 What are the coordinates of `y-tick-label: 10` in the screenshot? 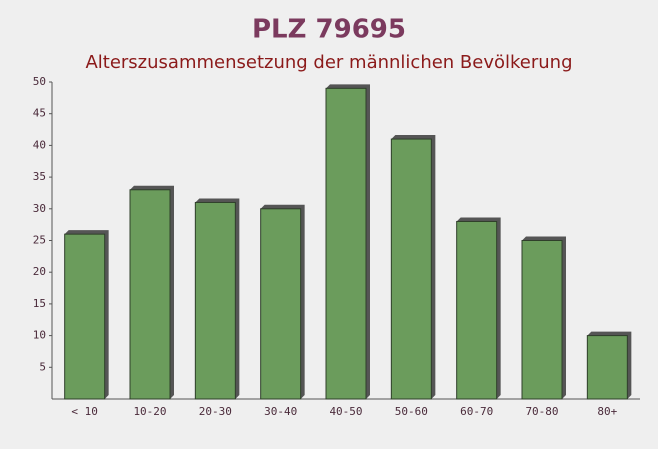 It's located at (39, 335).